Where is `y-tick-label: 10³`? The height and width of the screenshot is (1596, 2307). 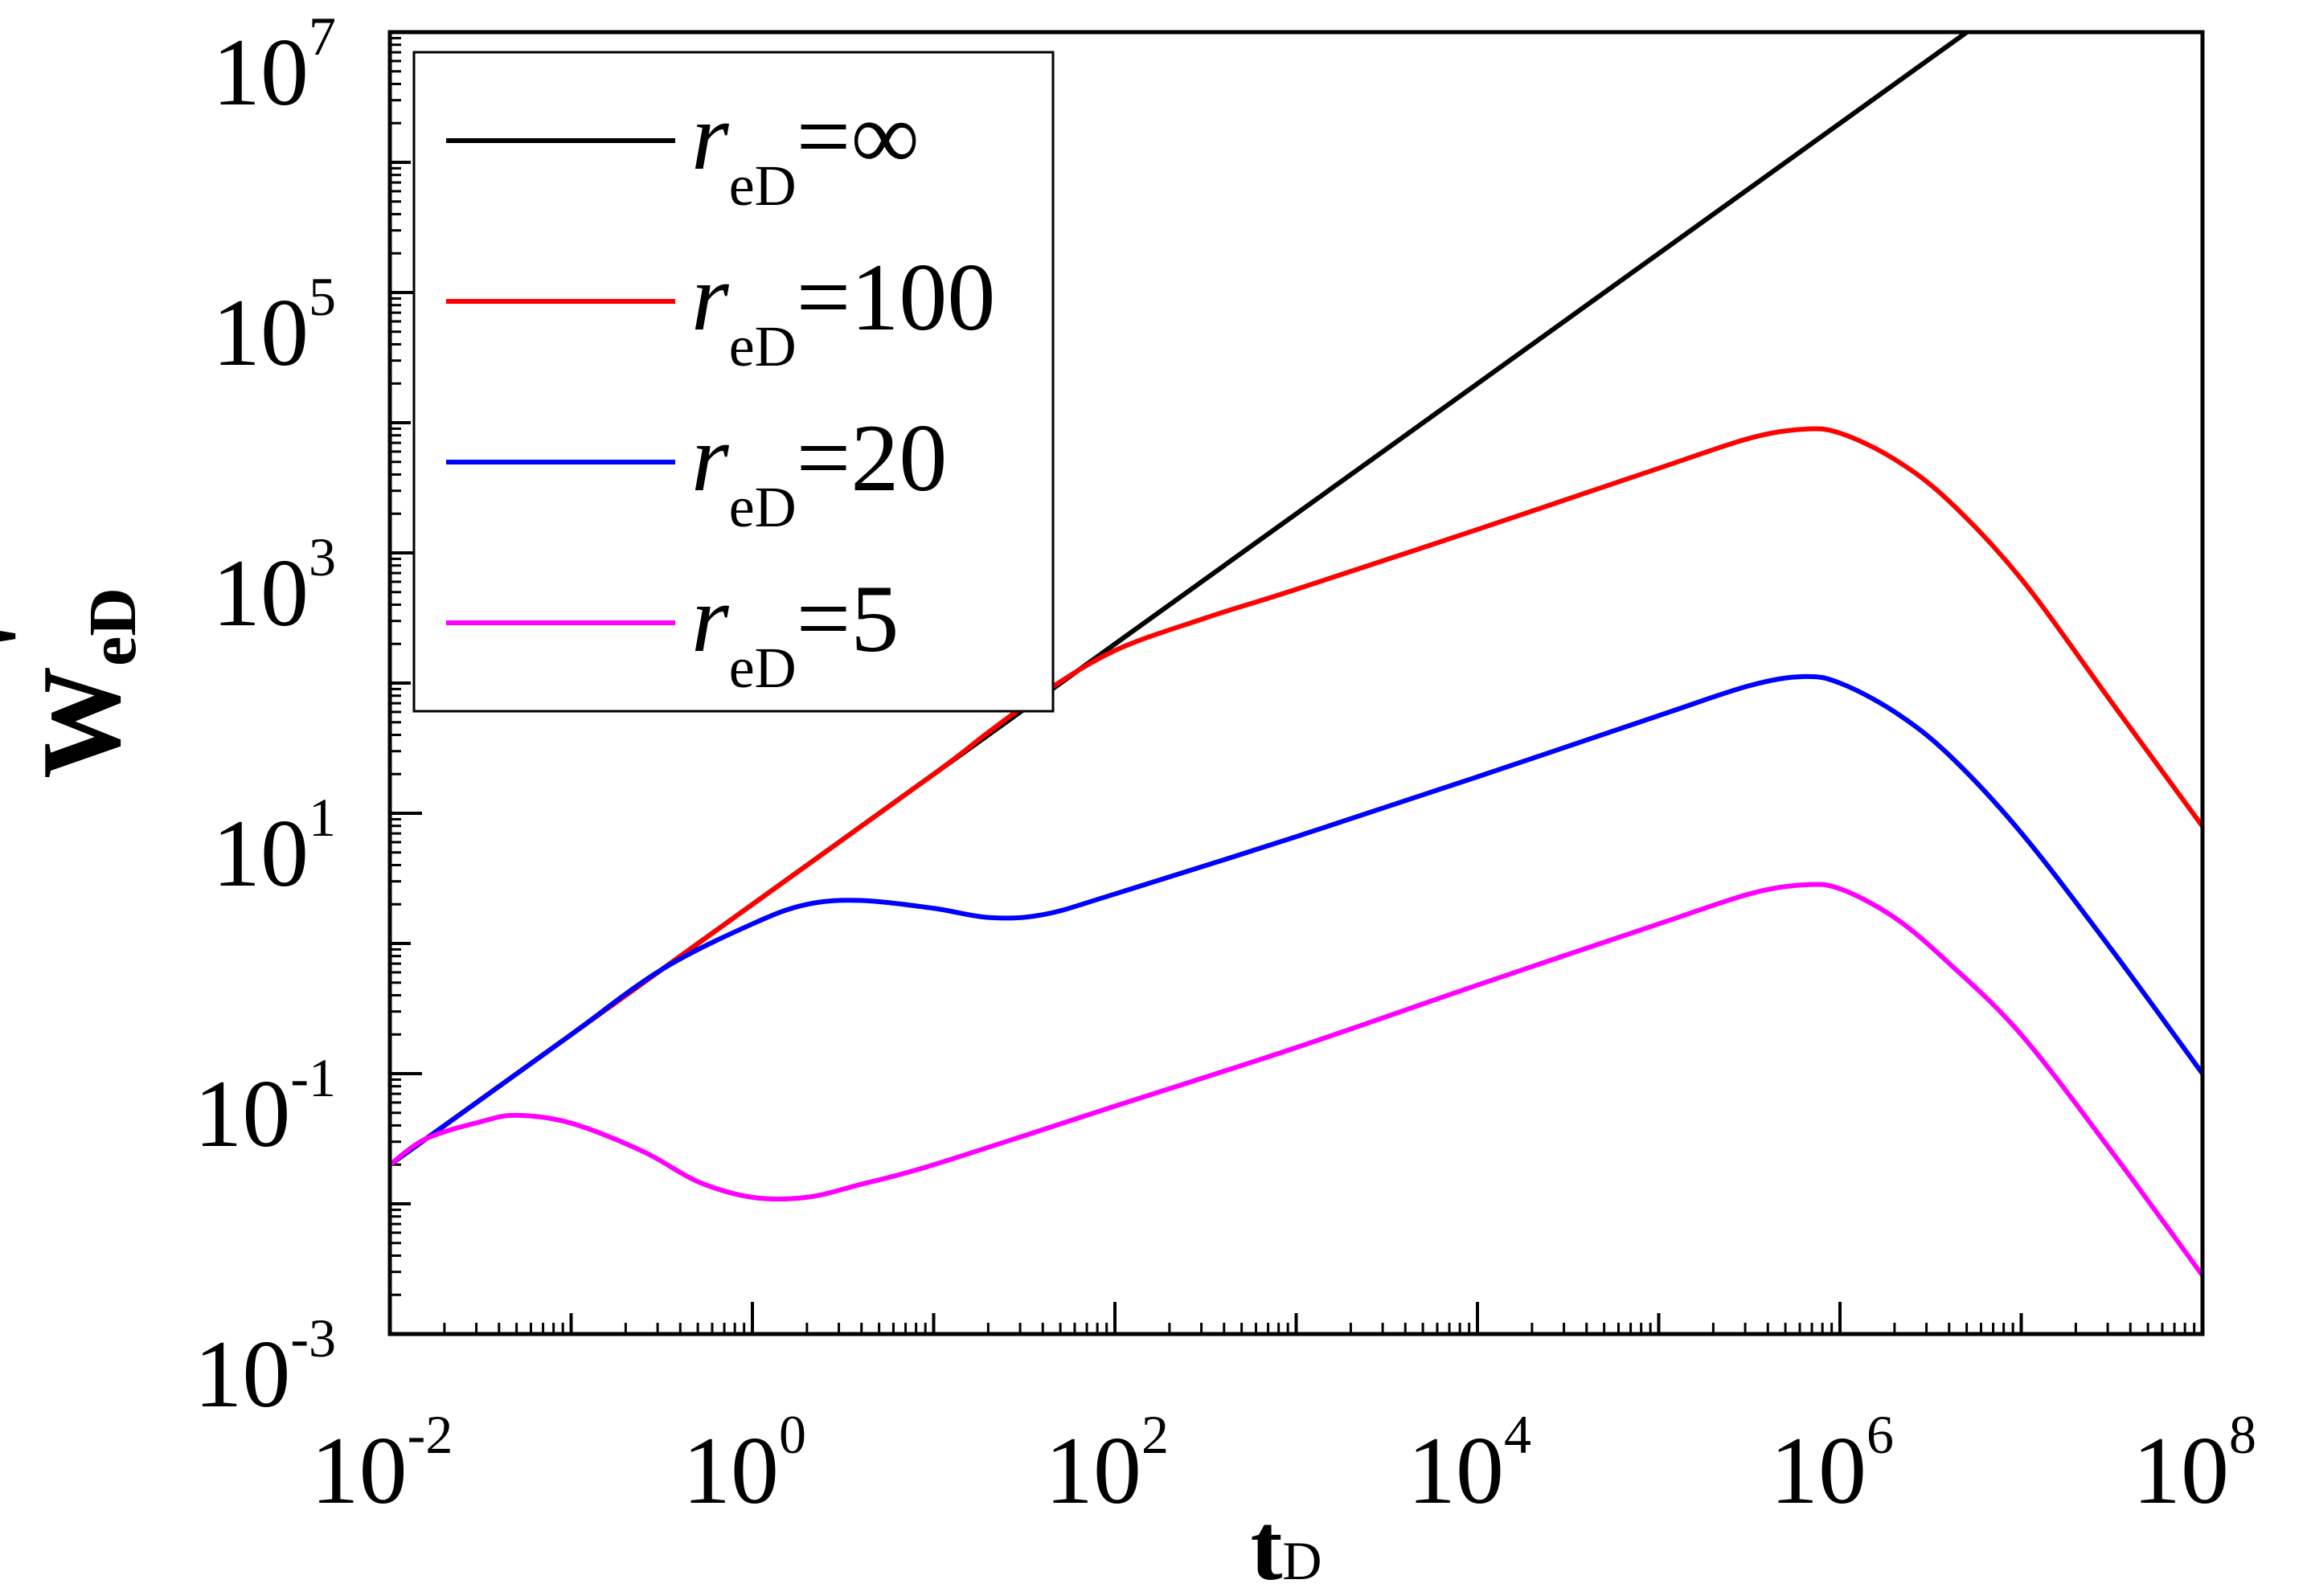
y-tick-label: 10³ is located at coordinates (274, 586).